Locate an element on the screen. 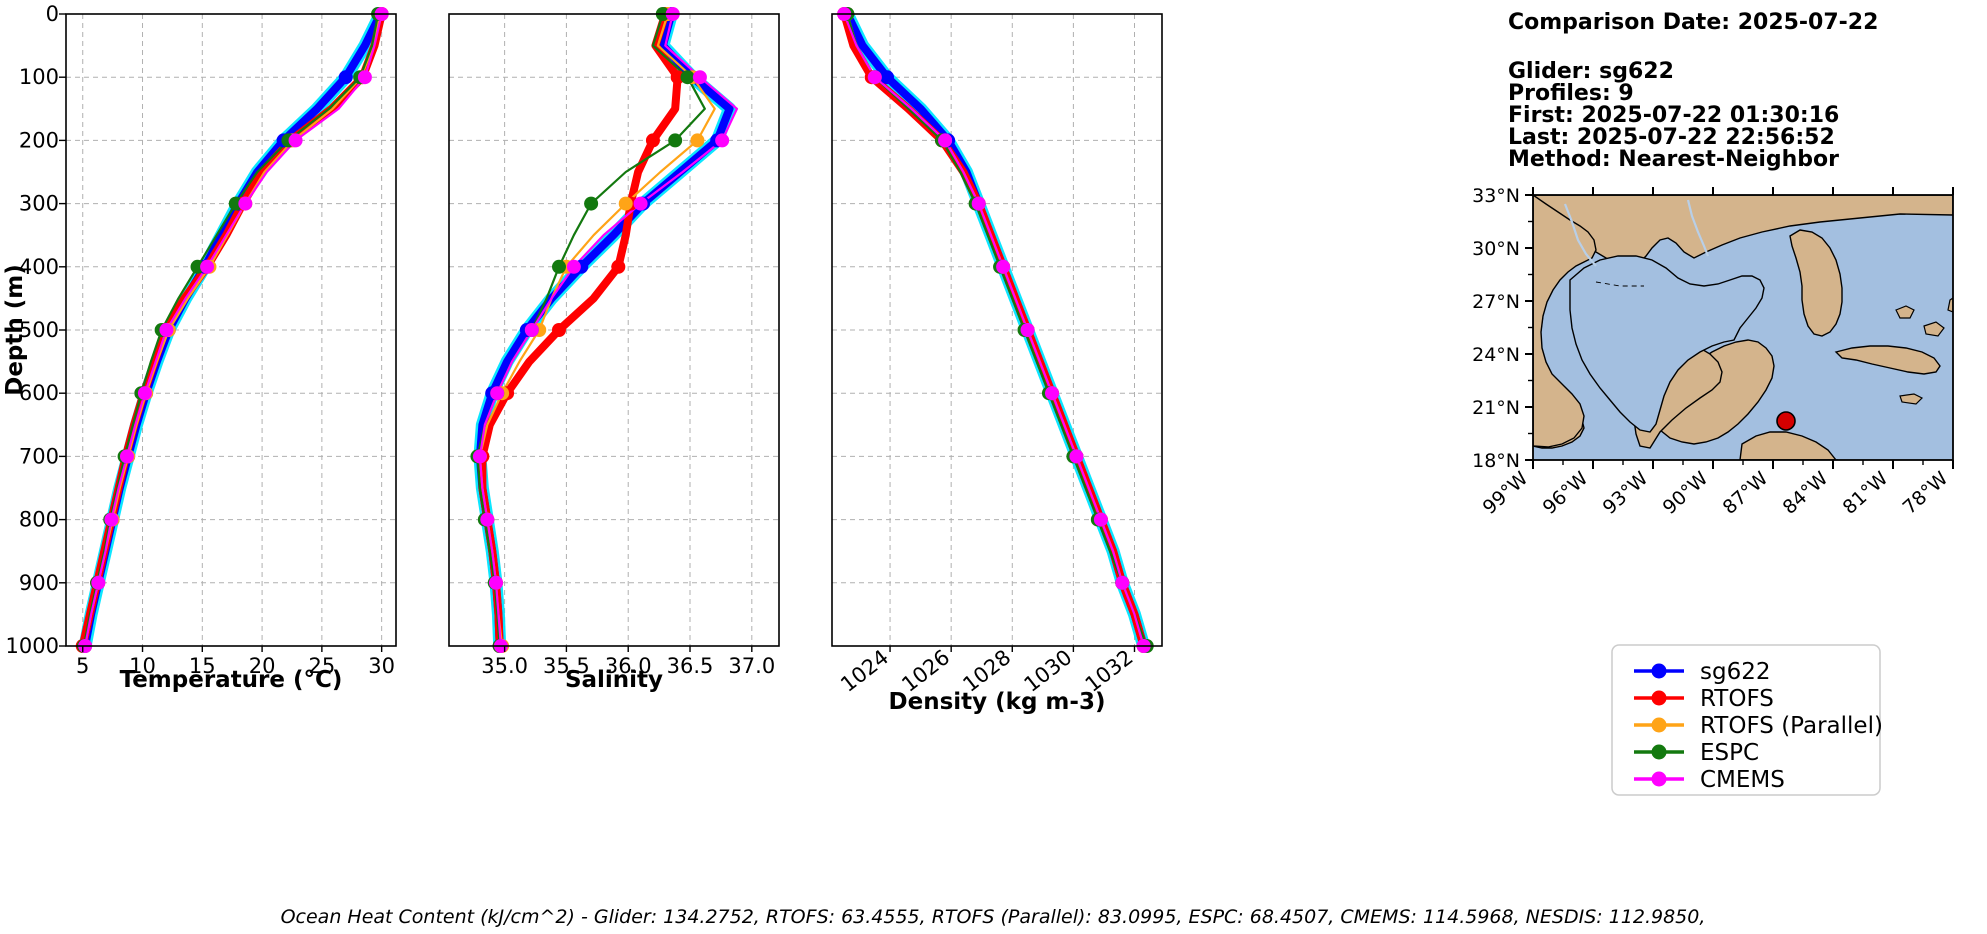 Image resolution: width=1987 pixels, height=934 pixels. depth-tick-label: 400 is located at coordinates (39, 267).